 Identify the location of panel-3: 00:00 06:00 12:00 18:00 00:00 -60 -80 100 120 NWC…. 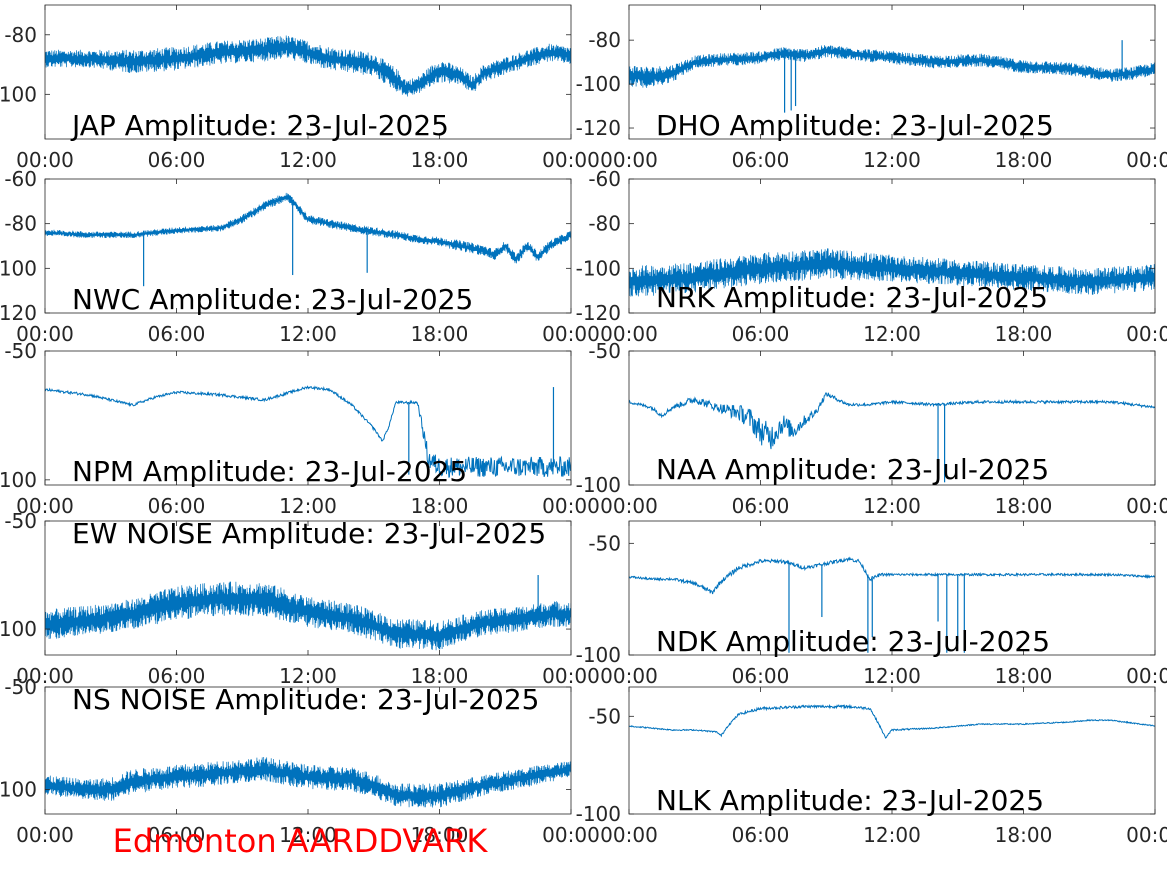
(300, 256).